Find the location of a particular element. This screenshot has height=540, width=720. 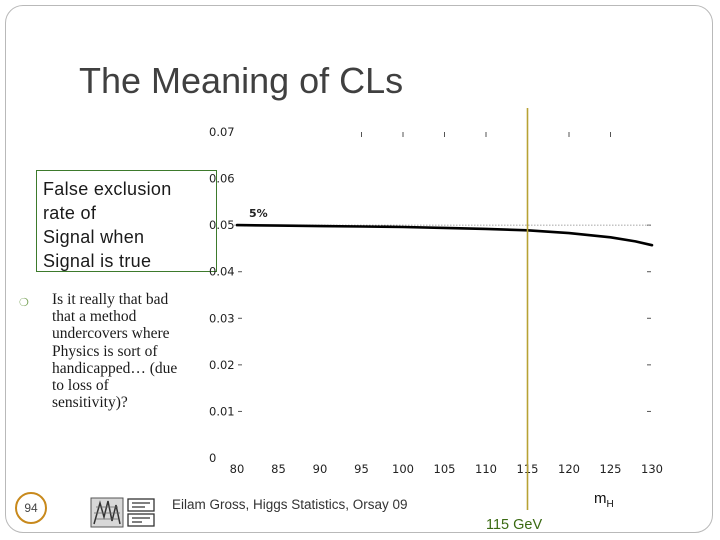

marker-mass-label: 115 GeV is located at coordinates (514, 525).